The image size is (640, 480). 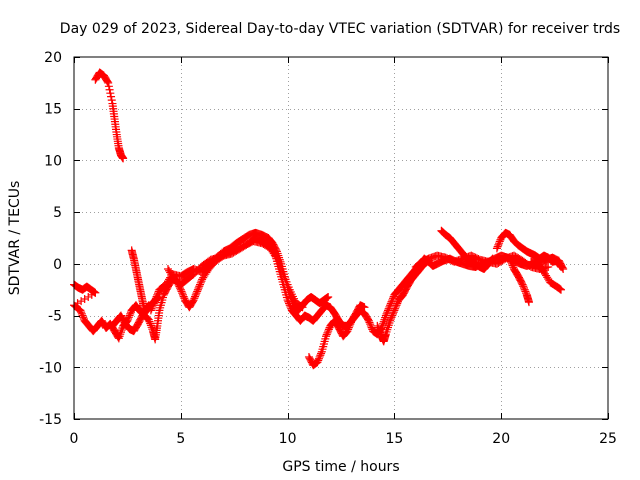 I want to click on y-tick-label: -15, so click(x=50, y=420).